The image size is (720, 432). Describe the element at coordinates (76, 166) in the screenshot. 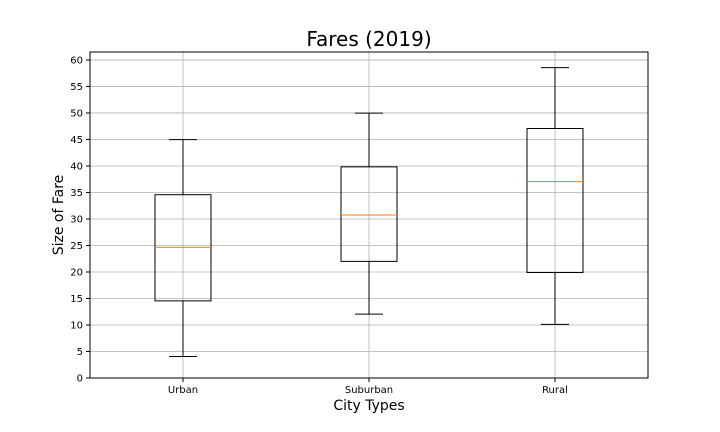

I see `y-tick-label: 40` at that location.